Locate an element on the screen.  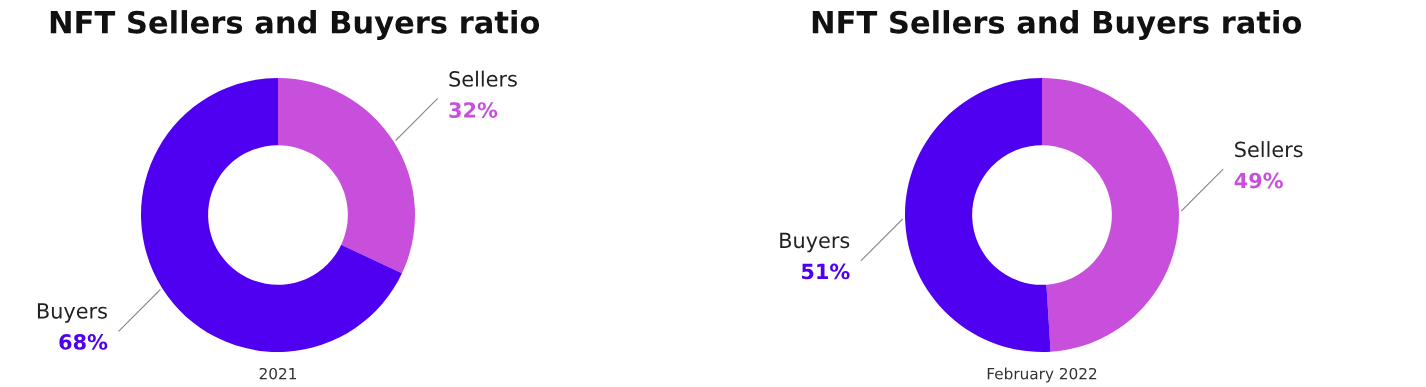
data-label: 32% is located at coordinates (473, 110).